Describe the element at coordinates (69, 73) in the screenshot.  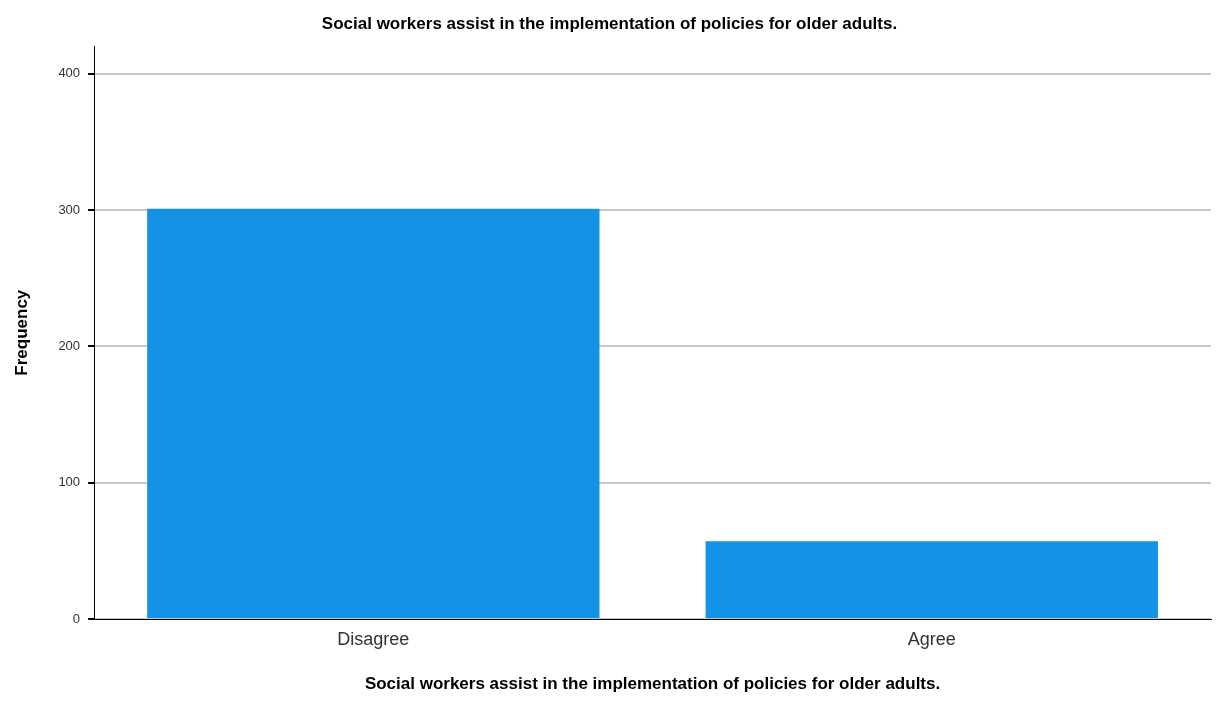
I see `y-tick-label: 400` at that location.